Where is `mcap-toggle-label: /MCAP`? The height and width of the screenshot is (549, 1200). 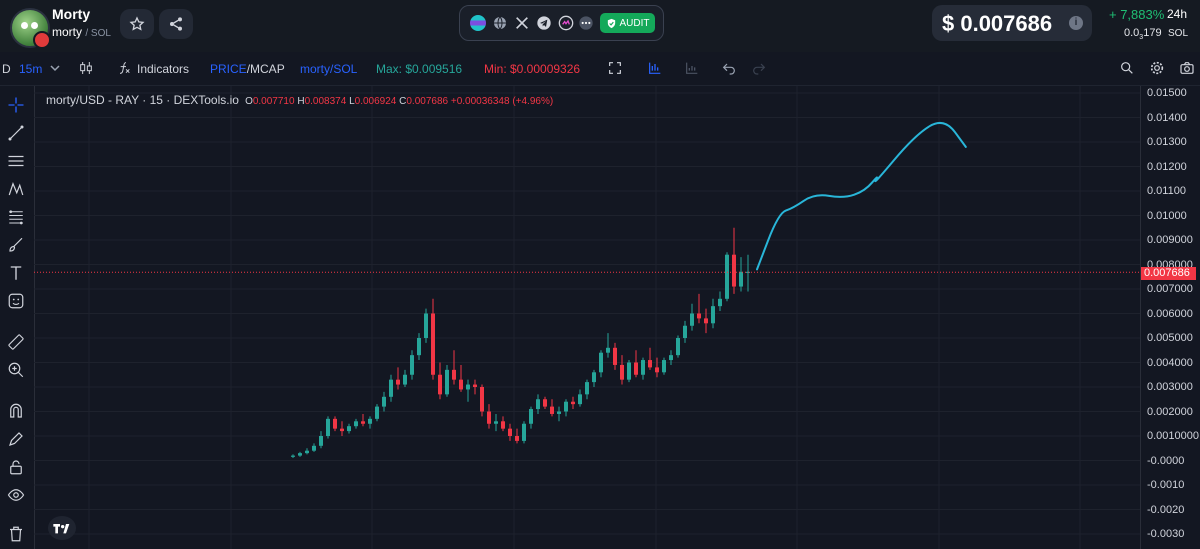
mcap-toggle-label: /MCAP is located at coordinates (265, 69).